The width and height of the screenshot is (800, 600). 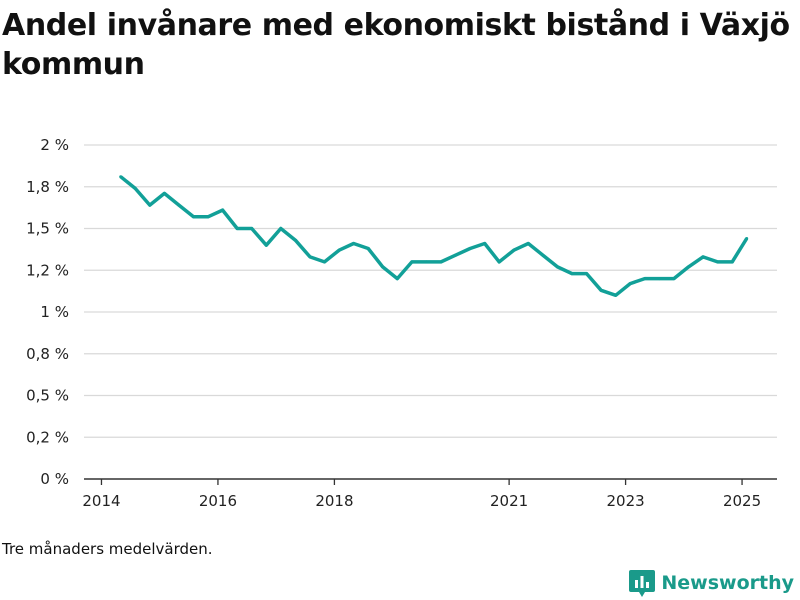 What do you see at coordinates (430, 481) in the screenshot?
I see `x-axis` at bounding box center [430, 481].